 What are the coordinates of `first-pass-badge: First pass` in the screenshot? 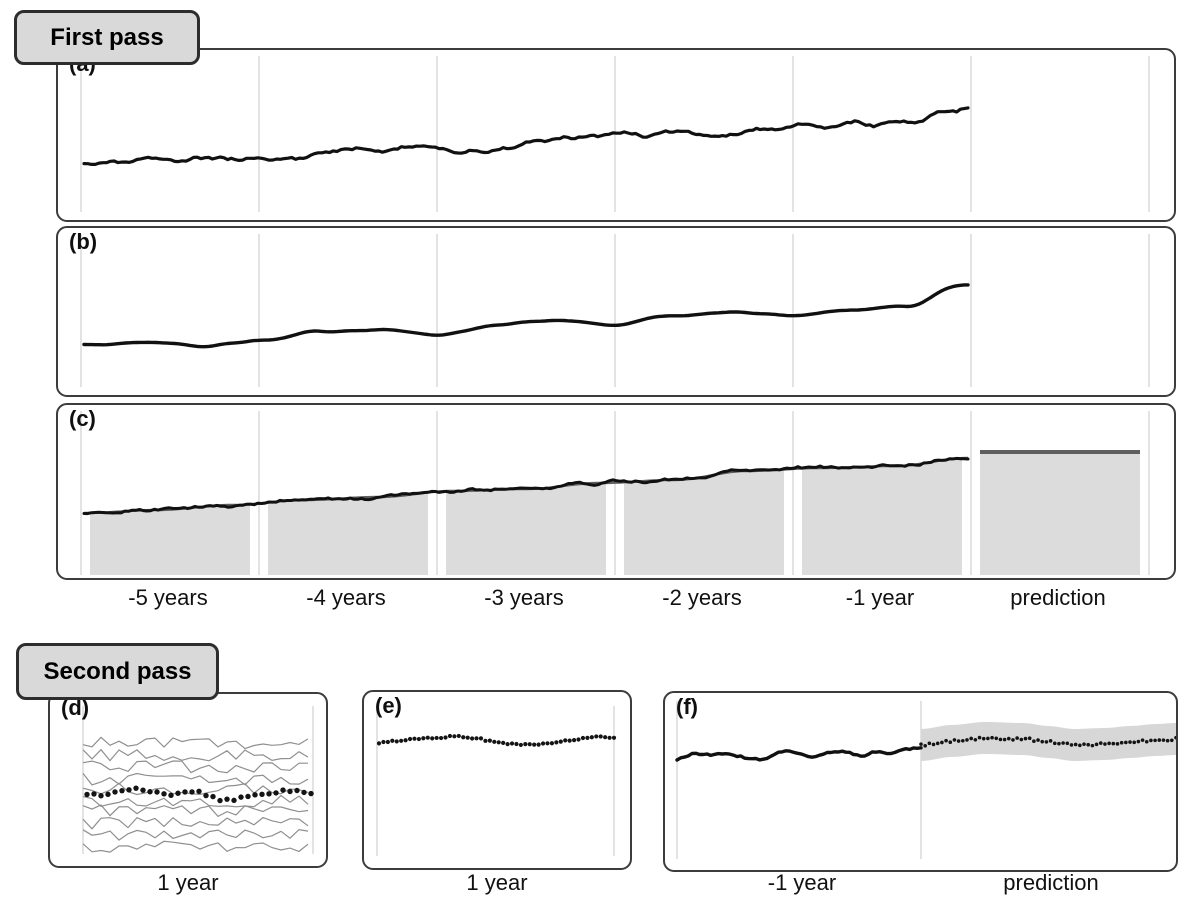 It's located at (107, 37).